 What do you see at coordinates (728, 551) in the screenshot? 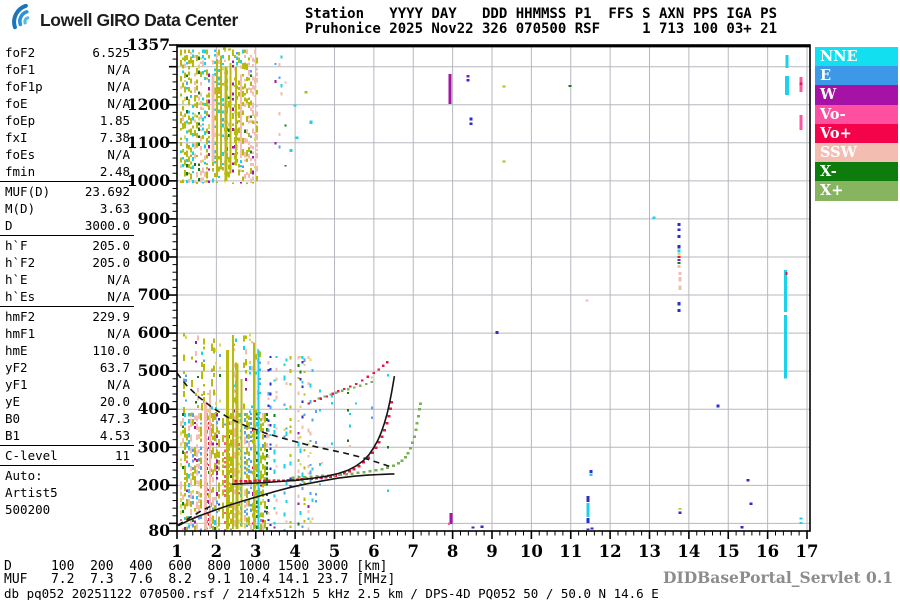
I see `svg-text: 15` at bounding box center [728, 551].